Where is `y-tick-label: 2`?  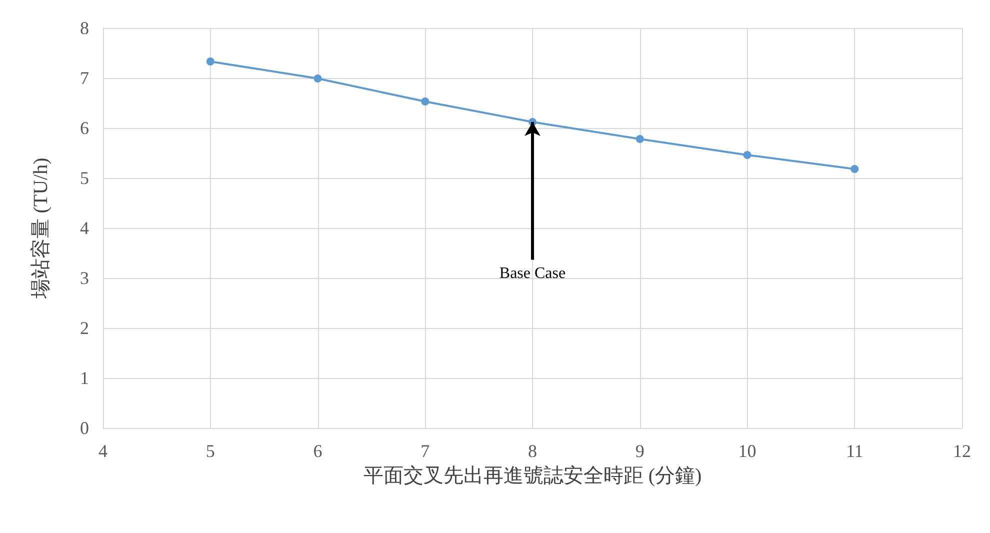 y-tick-label: 2 is located at coordinates (84, 328).